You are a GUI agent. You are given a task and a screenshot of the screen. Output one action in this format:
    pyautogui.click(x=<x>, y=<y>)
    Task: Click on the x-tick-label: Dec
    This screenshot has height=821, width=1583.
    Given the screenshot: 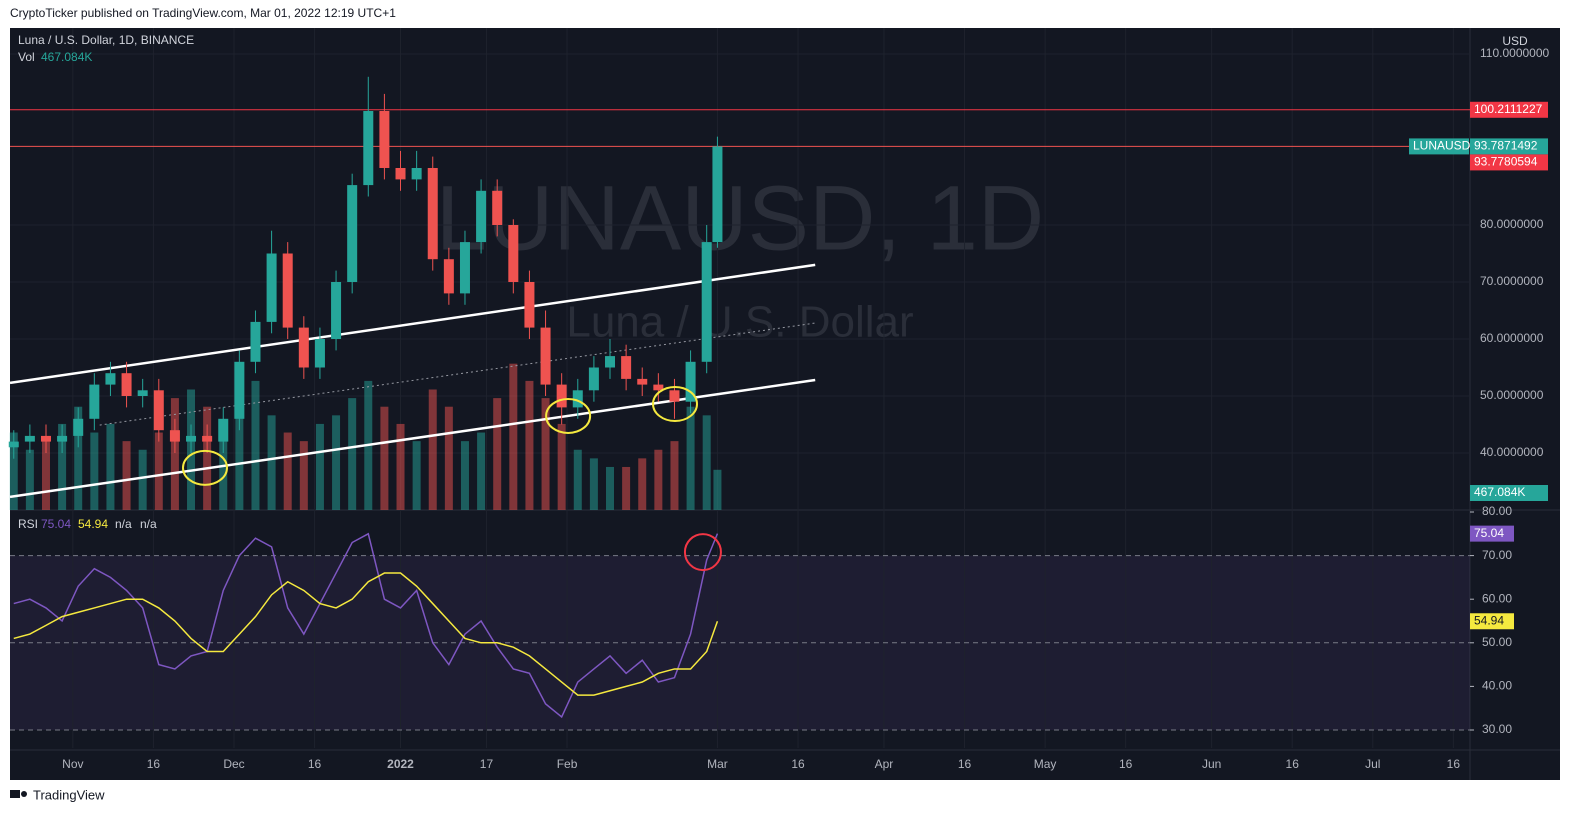 What is the action you would take?
    pyautogui.click(x=233, y=764)
    